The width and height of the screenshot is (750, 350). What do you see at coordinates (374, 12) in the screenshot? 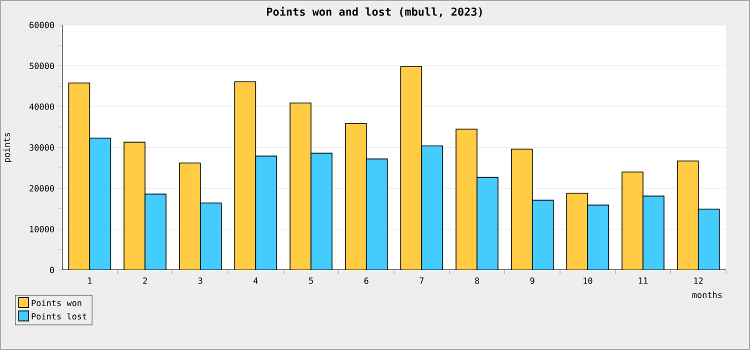
I see `chart-title: Points won and lost (mbull, 2023)` at bounding box center [374, 12].